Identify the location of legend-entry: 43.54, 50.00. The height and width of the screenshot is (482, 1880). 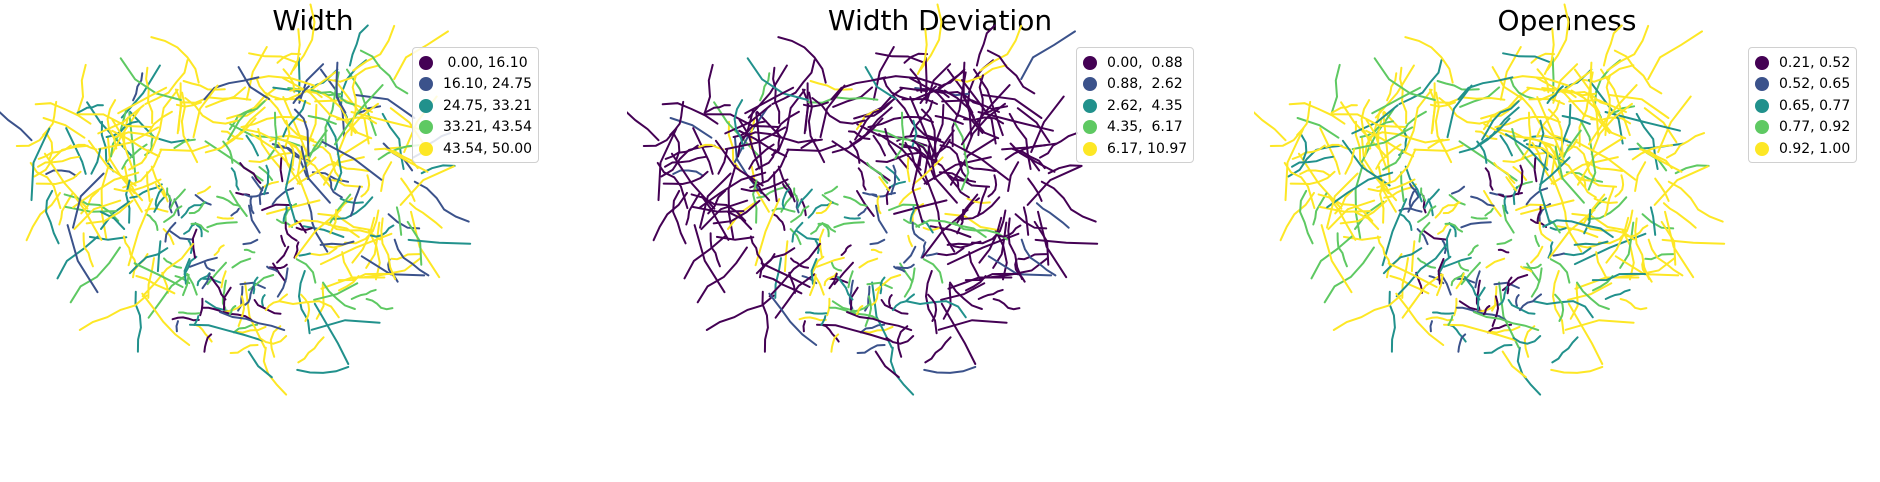
(475, 149).